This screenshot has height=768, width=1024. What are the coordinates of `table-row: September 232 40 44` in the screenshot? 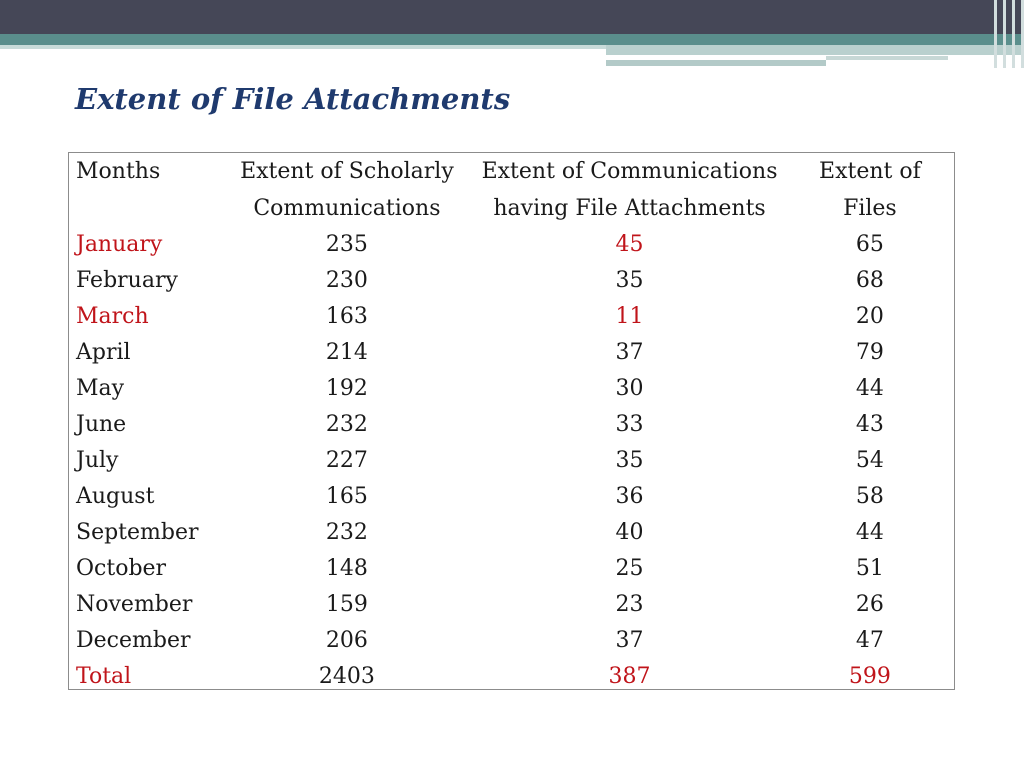 It's located at (511, 533).